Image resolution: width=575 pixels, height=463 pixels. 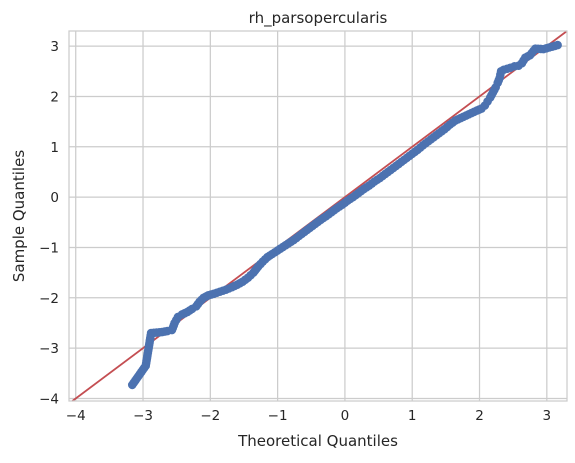 I want to click on y-tick-label: 1, so click(x=54, y=148).